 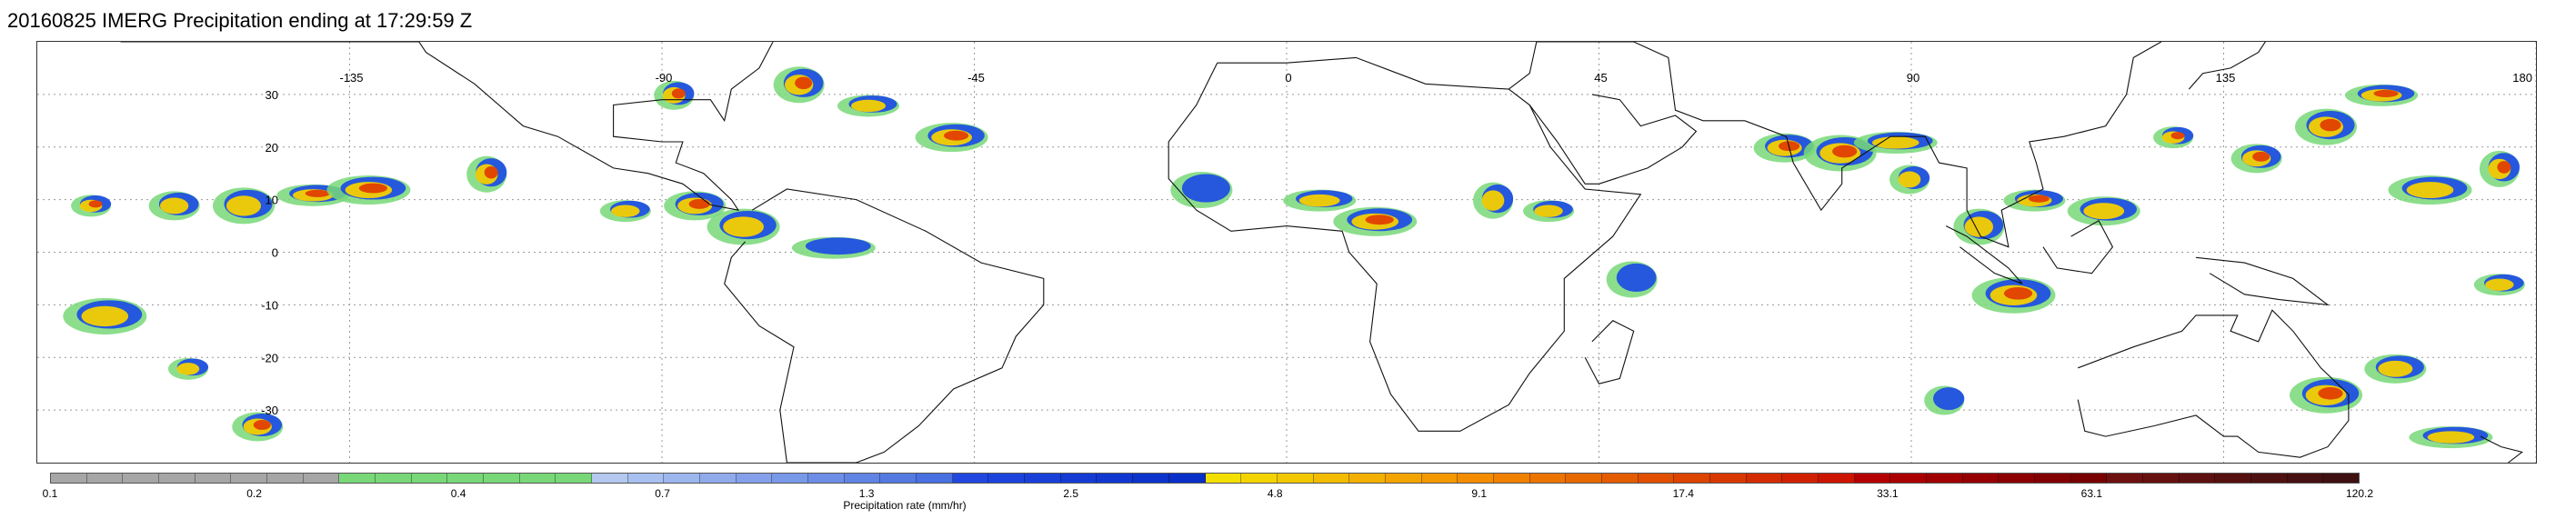 I want to click on colorbar-tick-label: 4.8, so click(x=1275, y=493).